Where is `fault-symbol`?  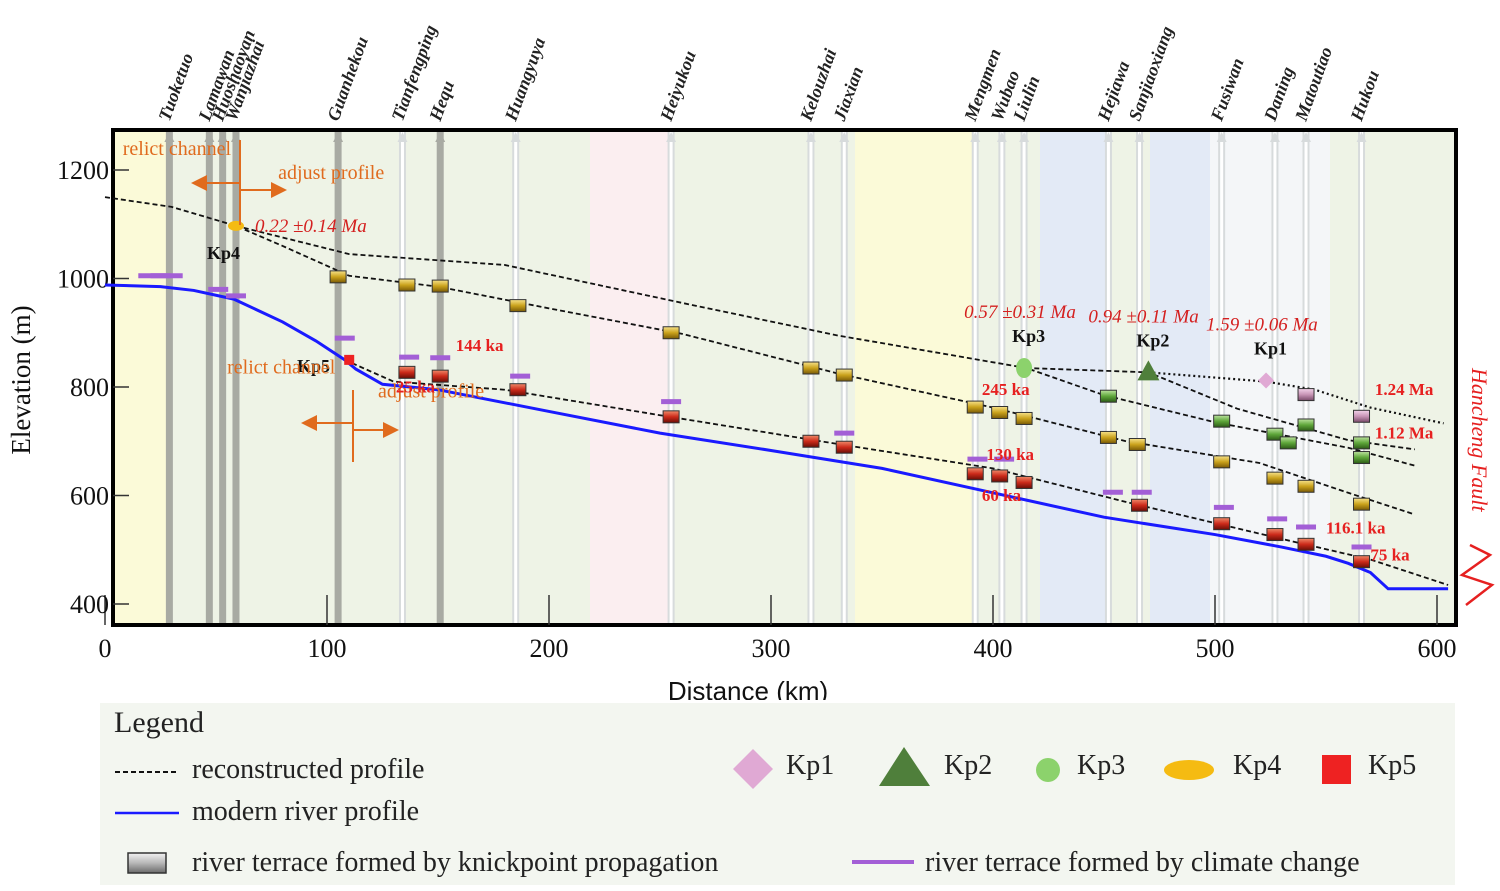
fault-symbol is located at coordinates (1477, 574).